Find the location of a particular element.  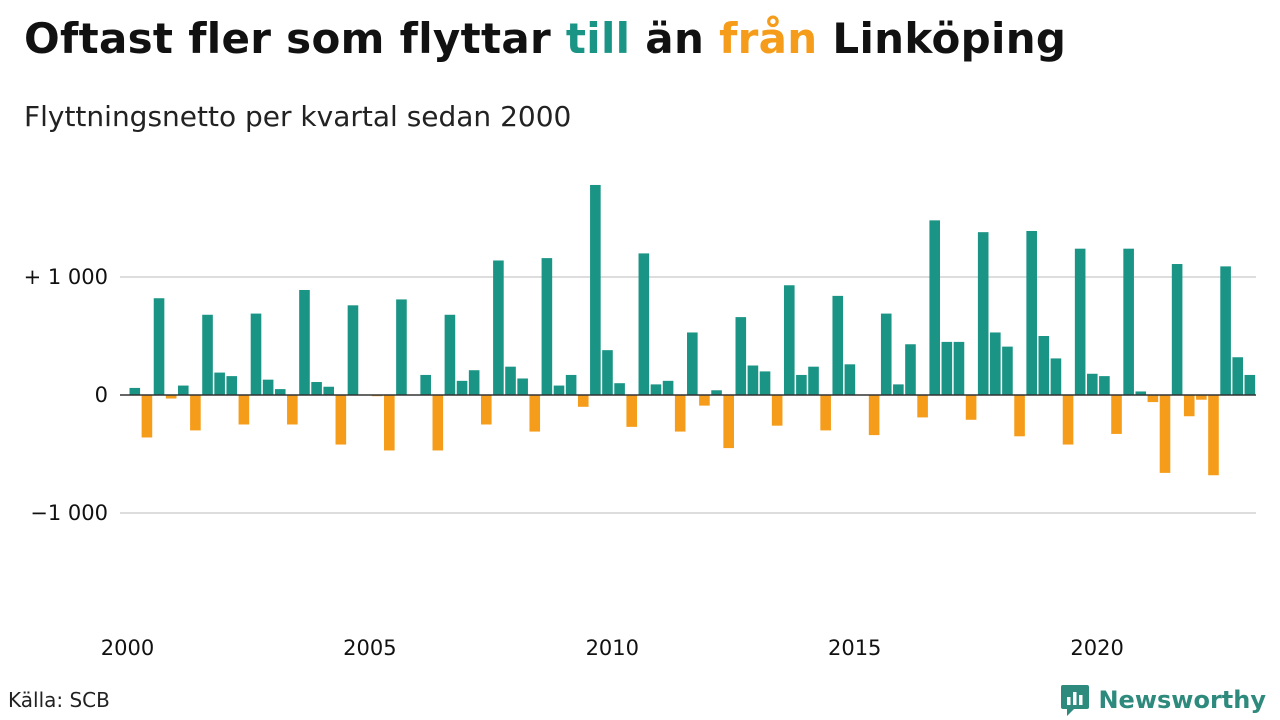

y-tick-label: + 1 000 is located at coordinates (66, 277).